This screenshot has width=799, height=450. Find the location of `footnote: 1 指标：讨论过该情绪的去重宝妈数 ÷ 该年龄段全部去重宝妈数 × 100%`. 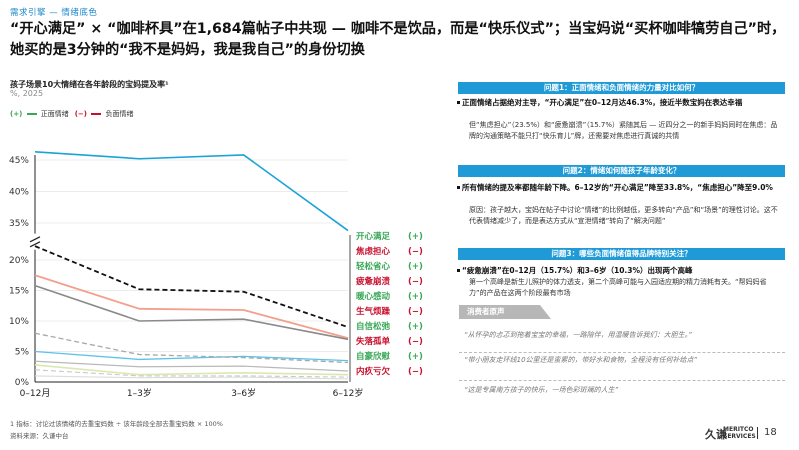

footnote: 1 指标：讨论过该情绪的去重宝妈数 ÷ 该年龄段全部去重宝妈数 × 100% is located at coordinates (116, 424).